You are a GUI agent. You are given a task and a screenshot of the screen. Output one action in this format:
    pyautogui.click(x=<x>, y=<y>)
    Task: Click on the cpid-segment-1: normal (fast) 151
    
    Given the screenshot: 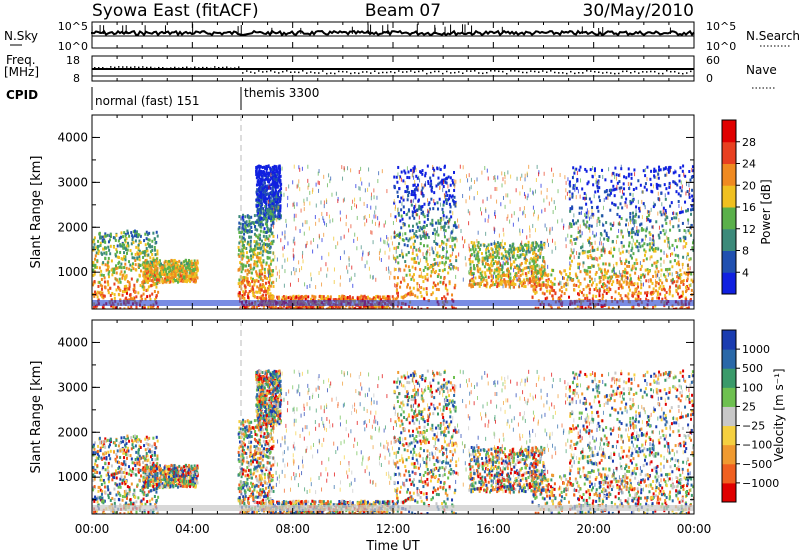 What is the action you would take?
    pyautogui.click(x=147, y=101)
    